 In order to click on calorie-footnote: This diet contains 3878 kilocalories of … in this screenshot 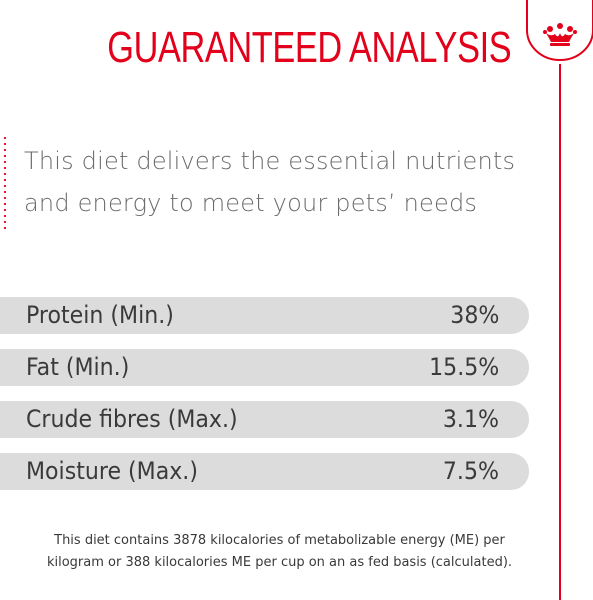, I will do `click(279, 552)`.